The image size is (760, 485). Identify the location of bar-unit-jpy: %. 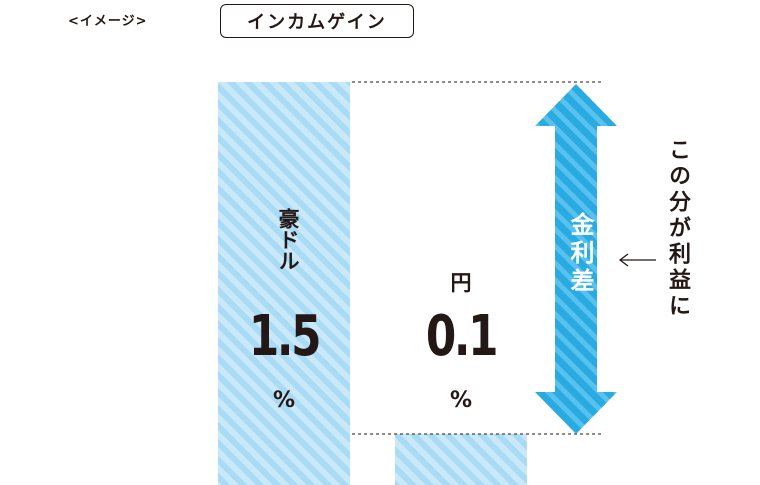
(461, 400).